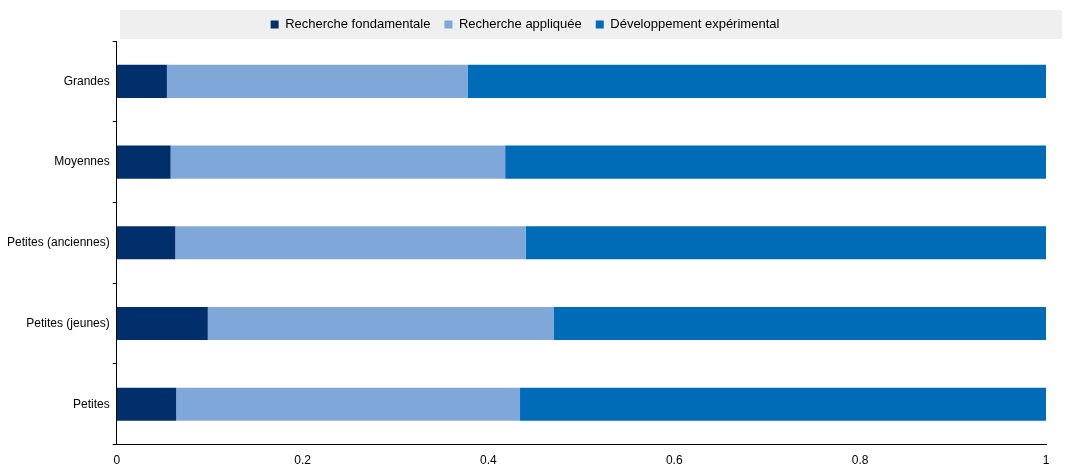 The image size is (1066, 473). What do you see at coordinates (1046, 460) in the screenshot?
I see `x-tick-label: 1` at bounding box center [1046, 460].